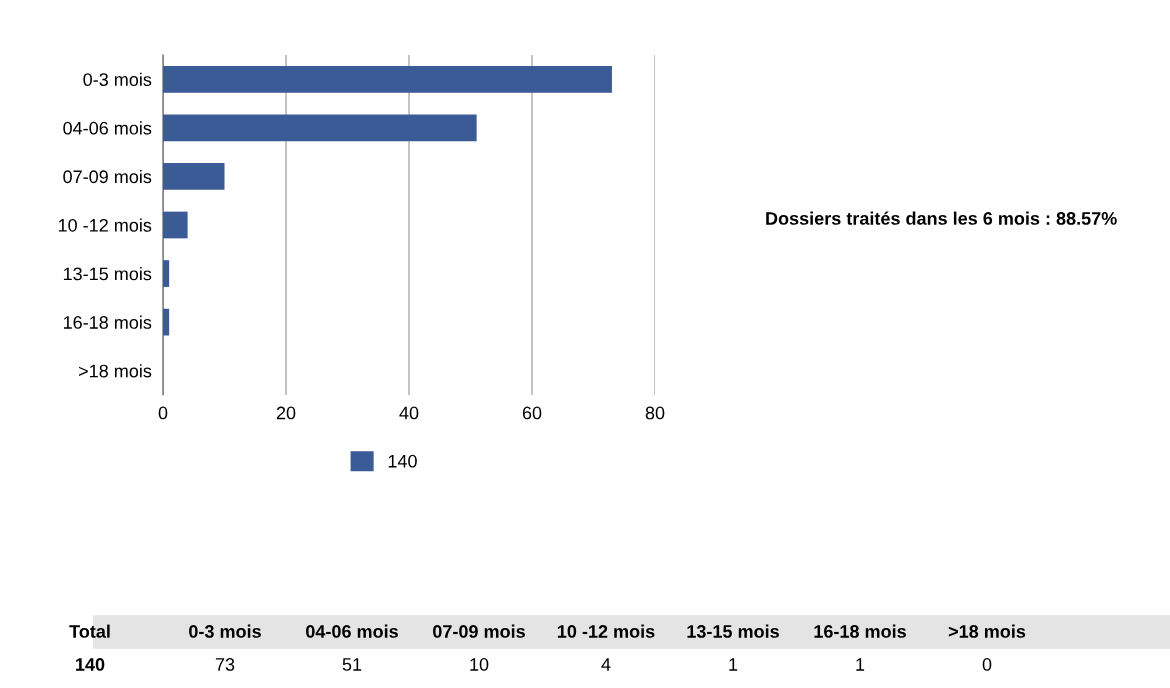  What do you see at coordinates (115, 371) in the screenshot?
I see `y-tick-label: >18 mois` at bounding box center [115, 371].